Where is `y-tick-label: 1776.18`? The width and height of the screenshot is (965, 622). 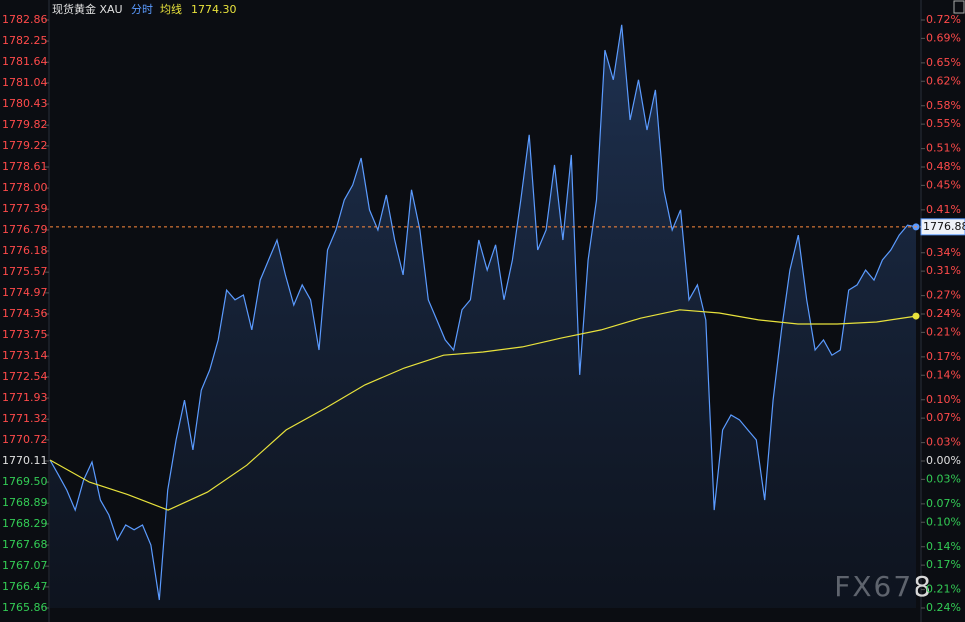
y-tick-label: 1776.18 is located at coordinates (25, 250).